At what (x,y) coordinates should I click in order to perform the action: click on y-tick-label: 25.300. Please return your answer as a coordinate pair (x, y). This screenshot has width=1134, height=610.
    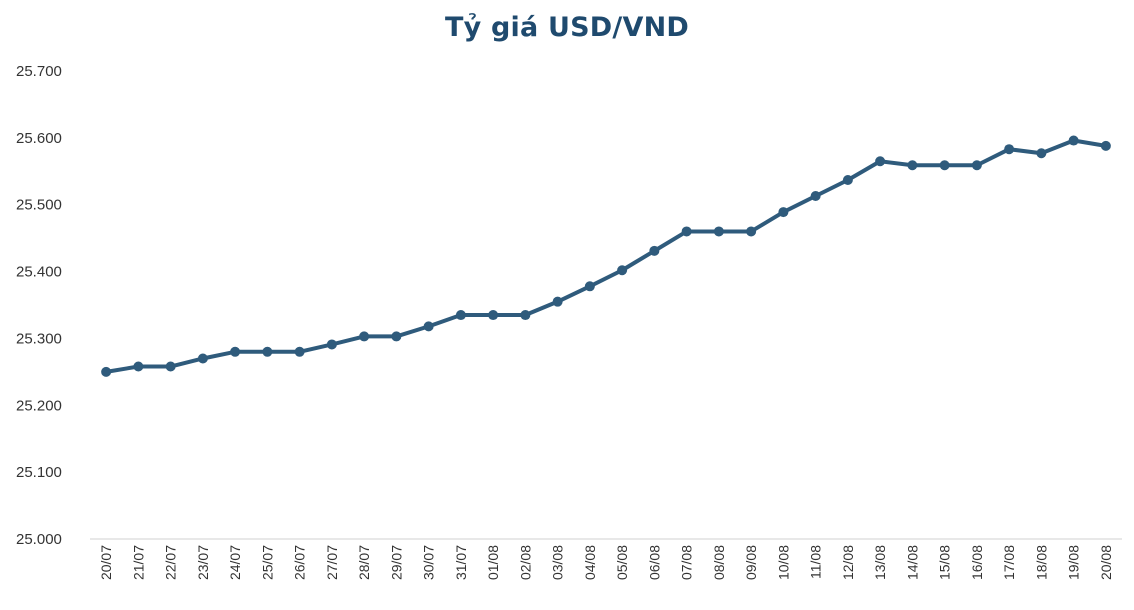
    Looking at the image, I should click on (39, 338).